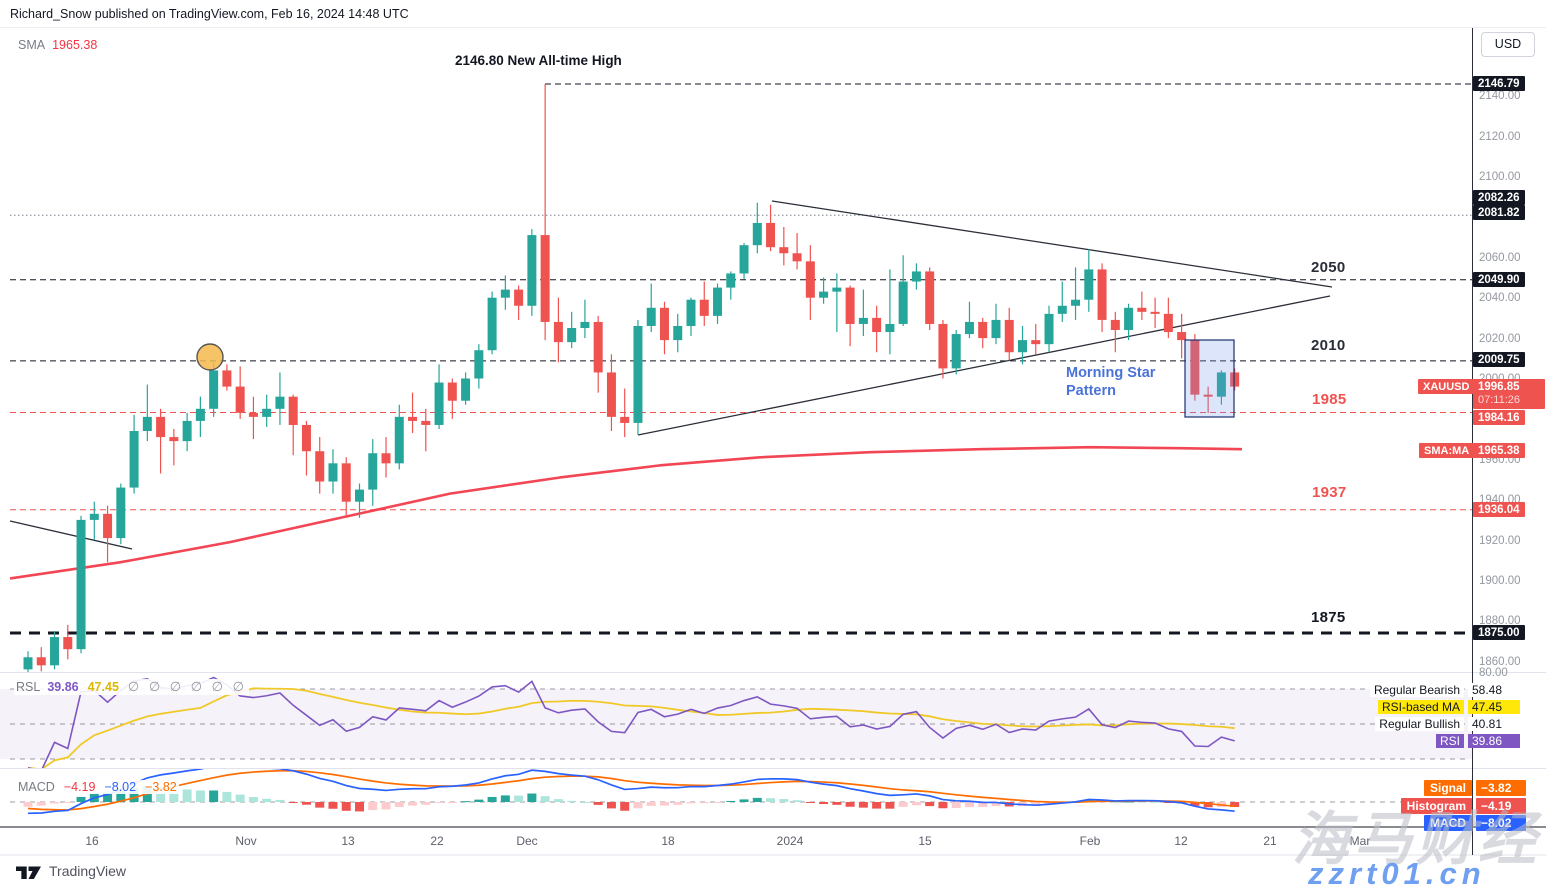  Describe the element at coordinates (631, 790) in the screenshot. I see `macd-signal-line` at that location.